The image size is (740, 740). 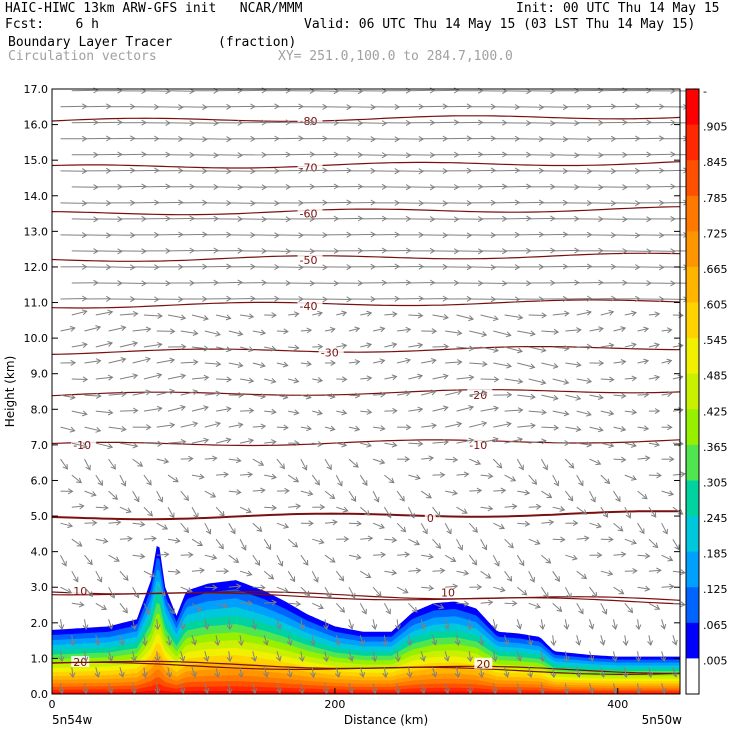 What do you see at coordinates (692, 498) in the screenshot?
I see `colorbar-swatch` at bounding box center [692, 498].